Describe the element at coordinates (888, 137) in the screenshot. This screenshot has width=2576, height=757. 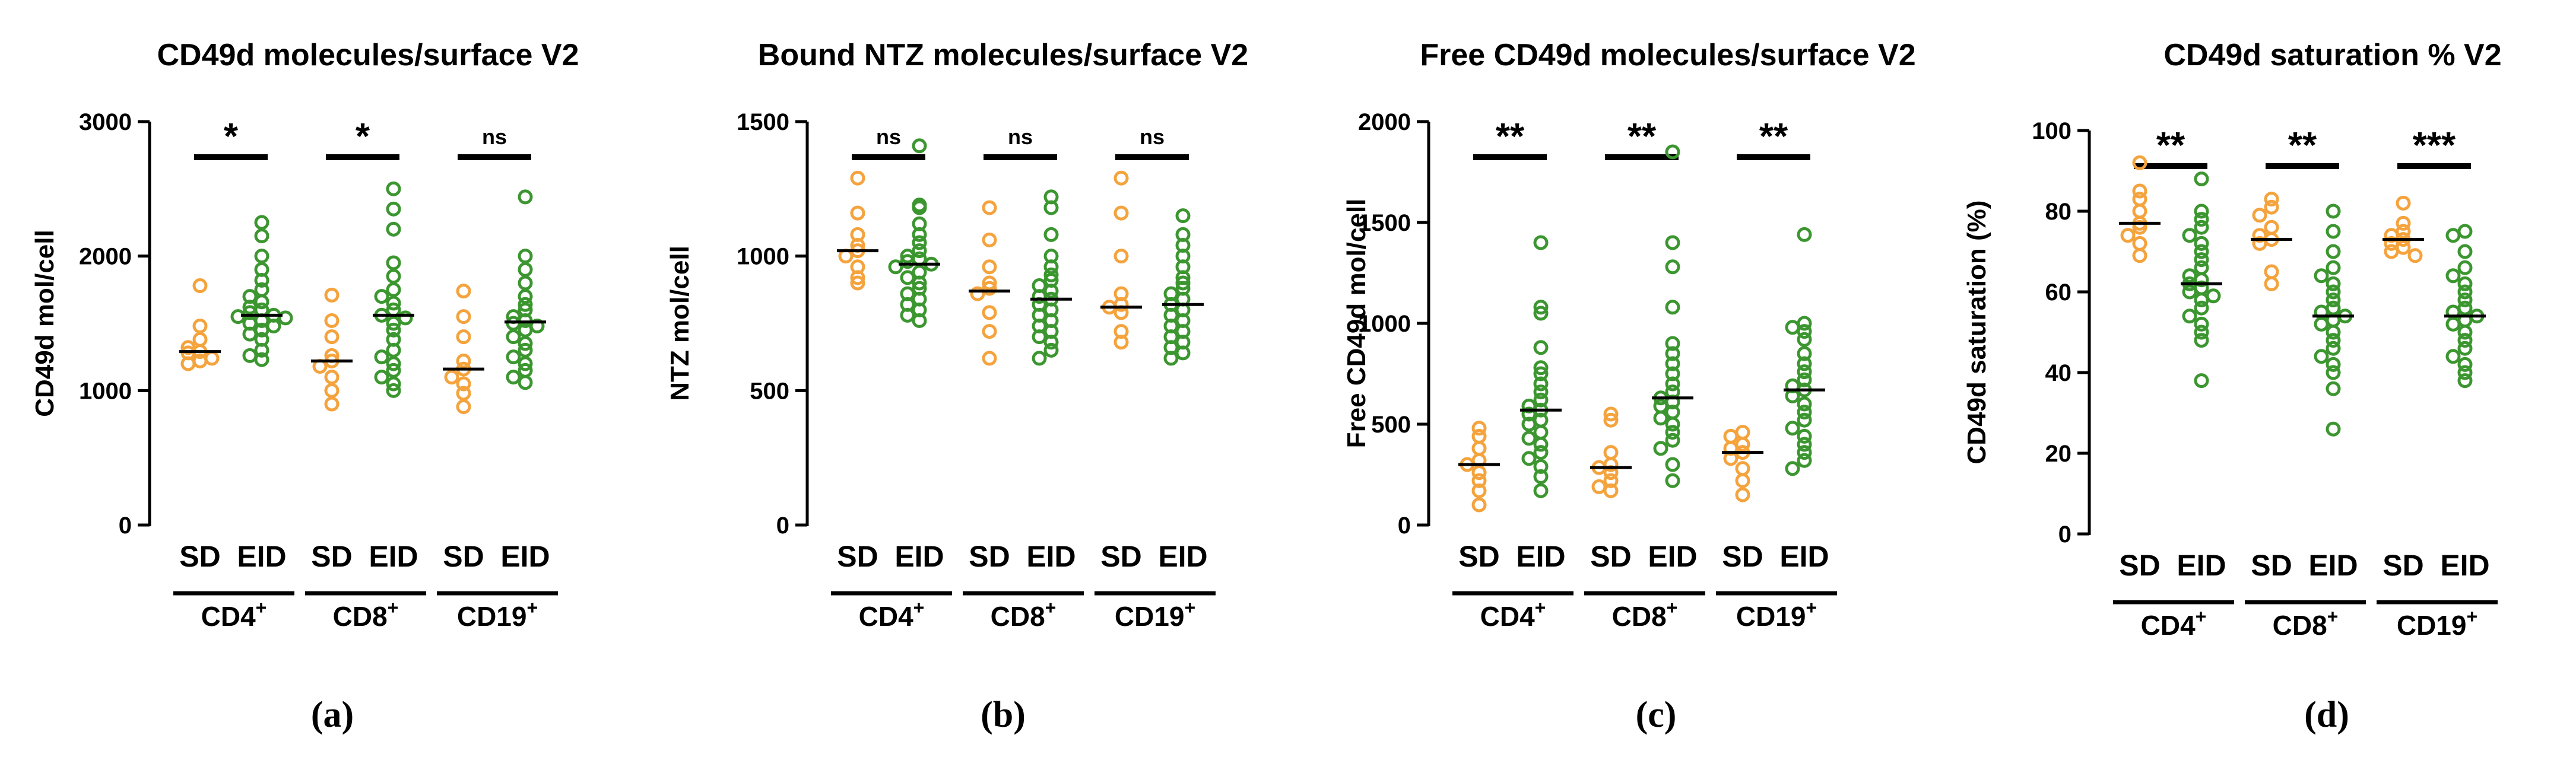
I see `significance-label: ns` at that location.